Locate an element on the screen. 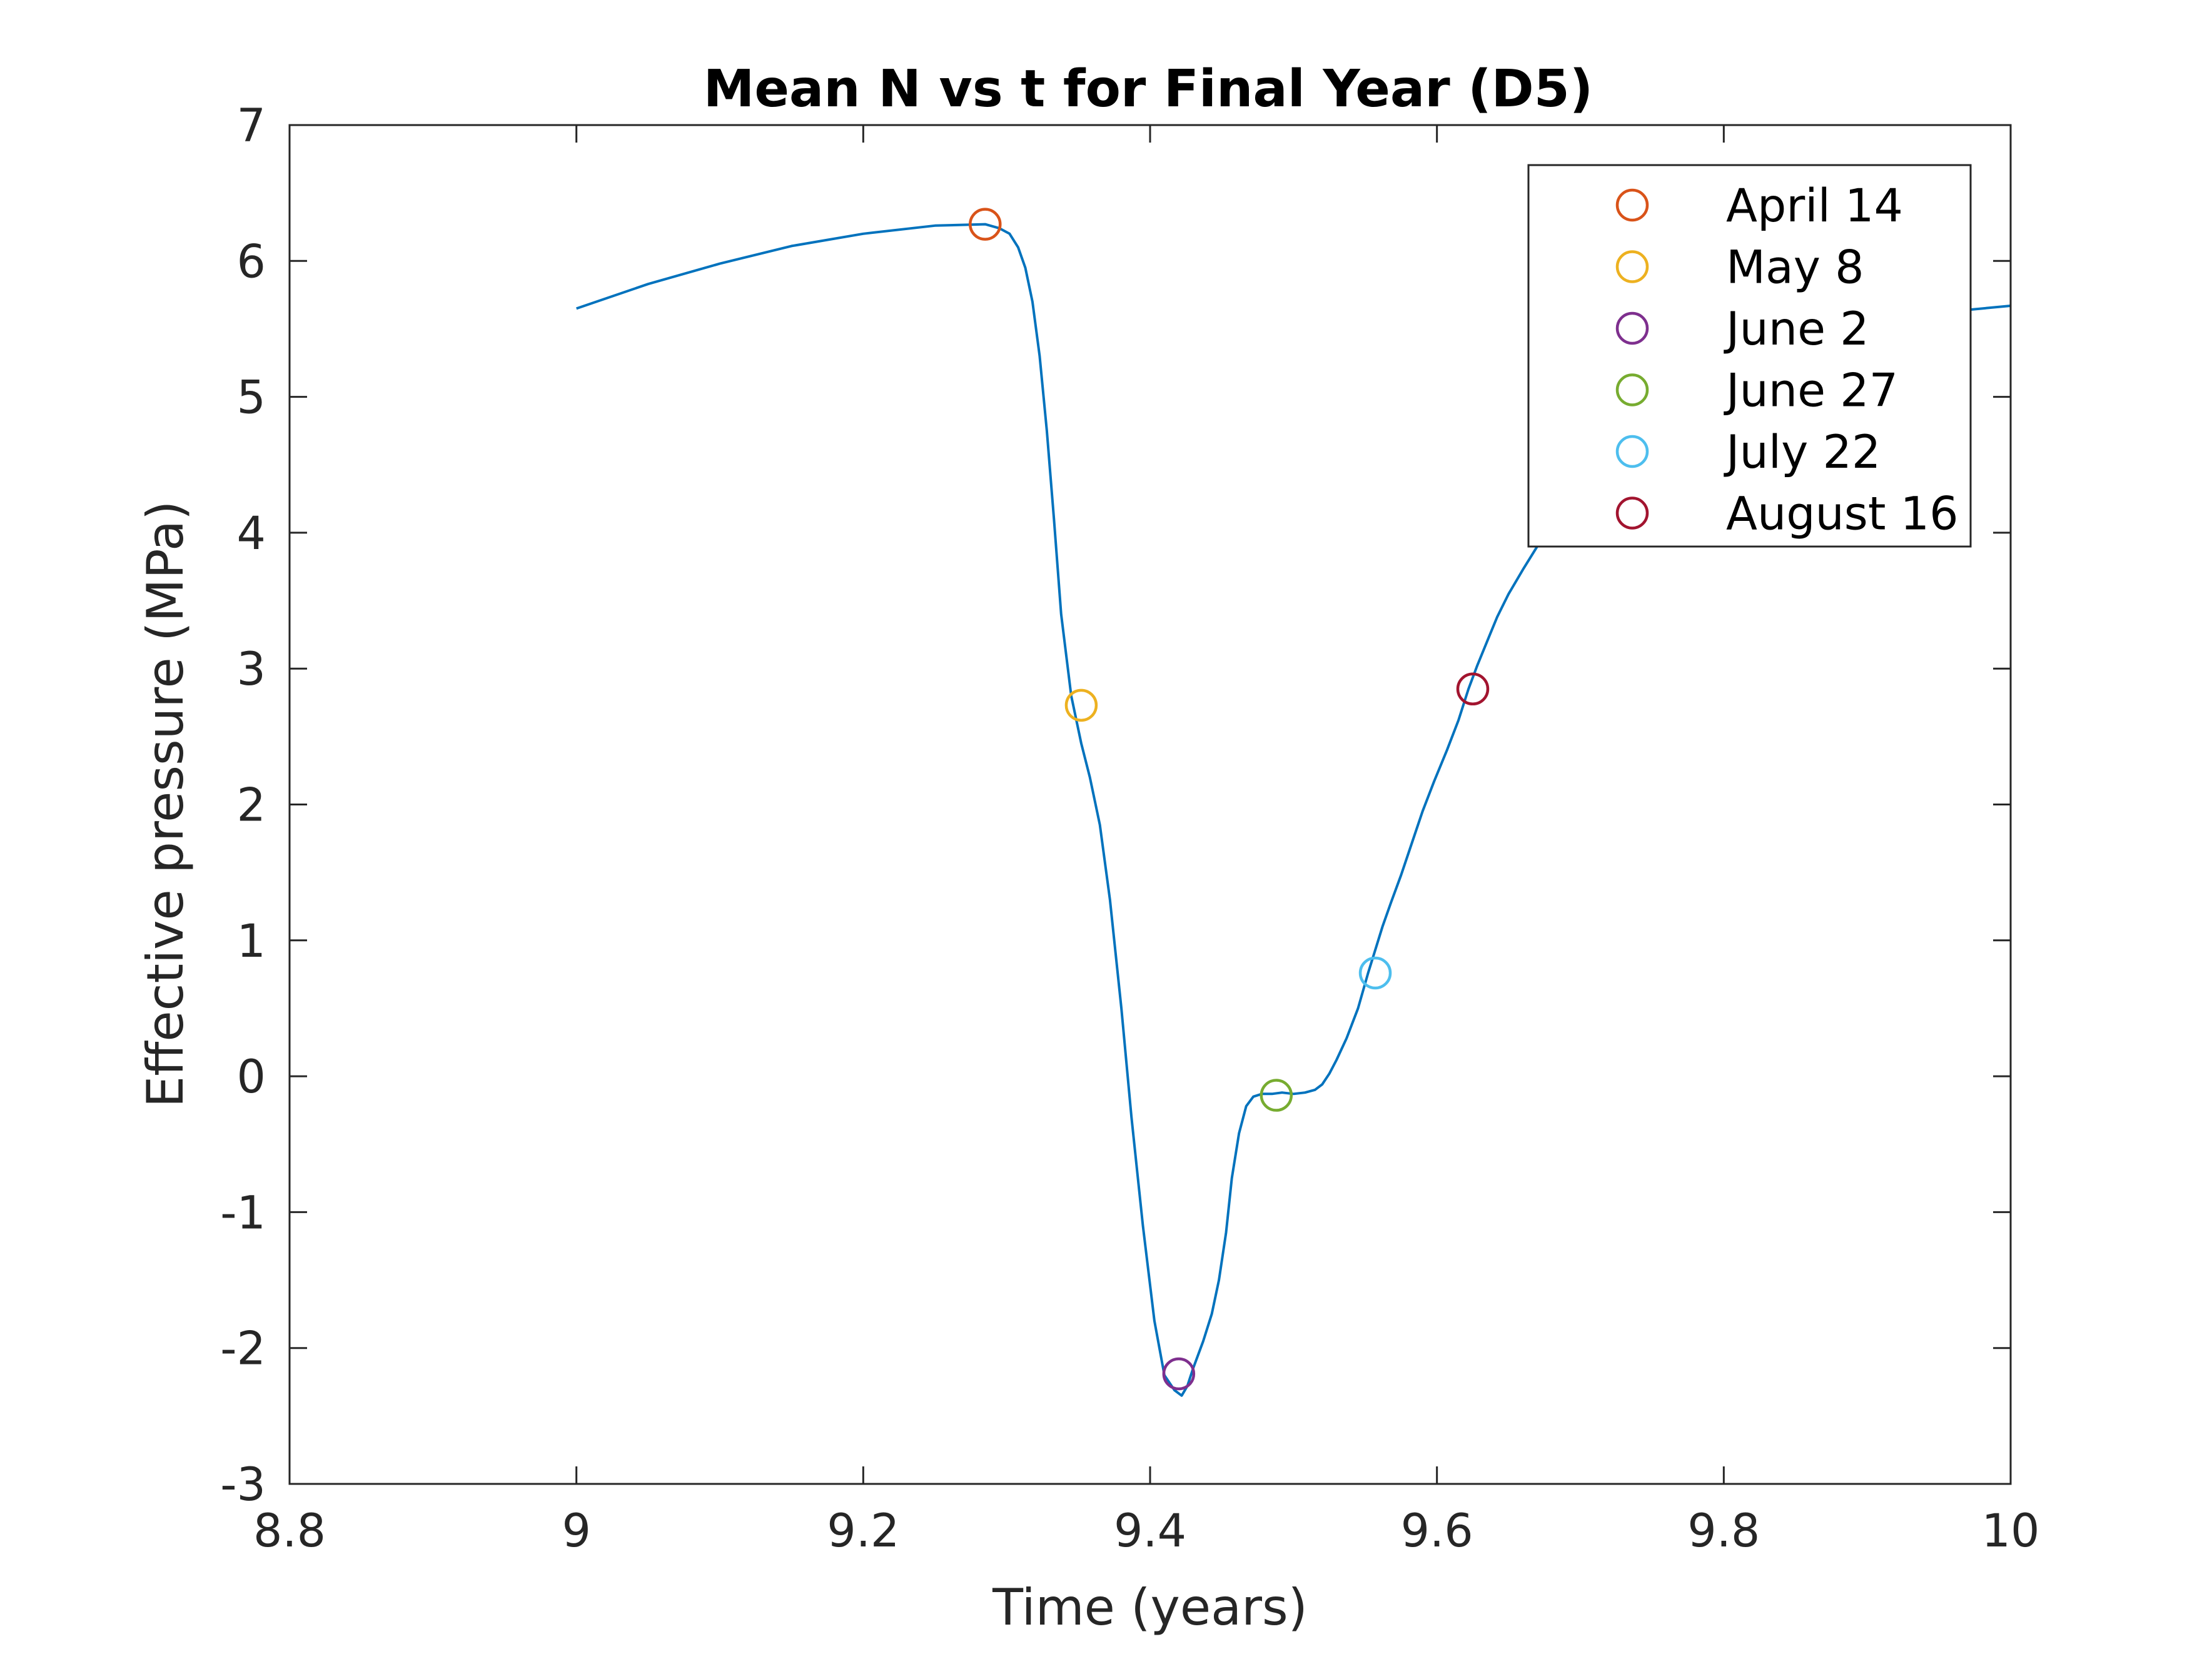 The height and width of the screenshot is (1659, 2212). y-tick-label: -2 is located at coordinates (243, 1350).